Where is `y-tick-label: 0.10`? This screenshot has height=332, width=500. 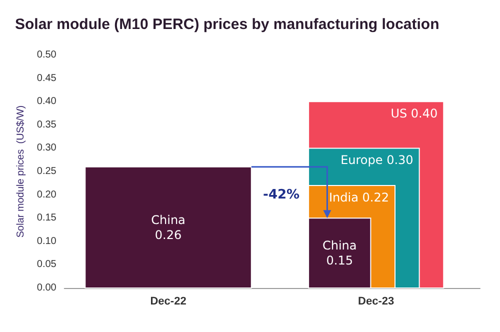 y-tick-label: 0.10 is located at coordinates (46, 241).